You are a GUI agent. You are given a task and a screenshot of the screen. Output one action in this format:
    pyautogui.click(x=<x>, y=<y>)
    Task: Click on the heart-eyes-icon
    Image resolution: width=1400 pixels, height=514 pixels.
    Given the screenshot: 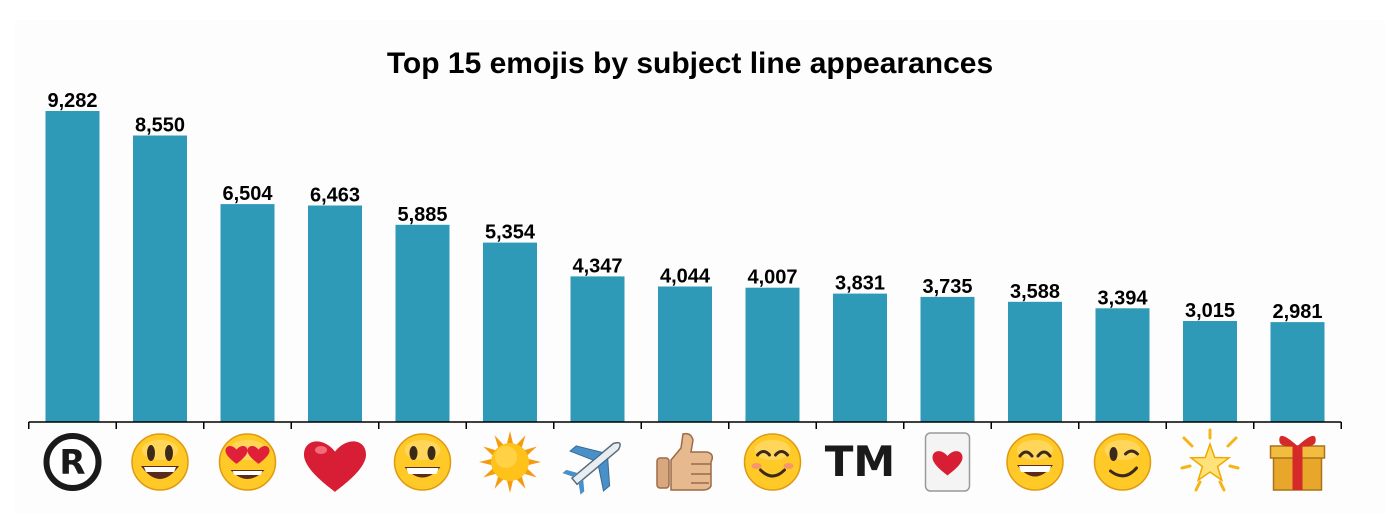 What is the action you would take?
    pyautogui.click(x=247, y=462)
    